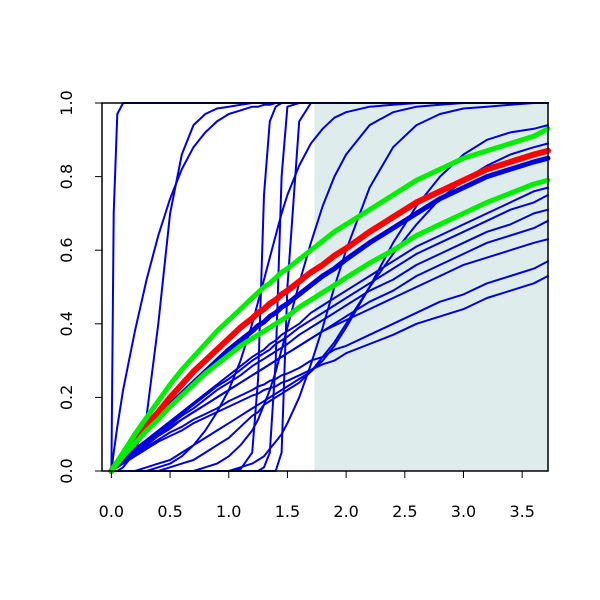  I want to click on y-tick-label: 0.8, so click(66, 176).